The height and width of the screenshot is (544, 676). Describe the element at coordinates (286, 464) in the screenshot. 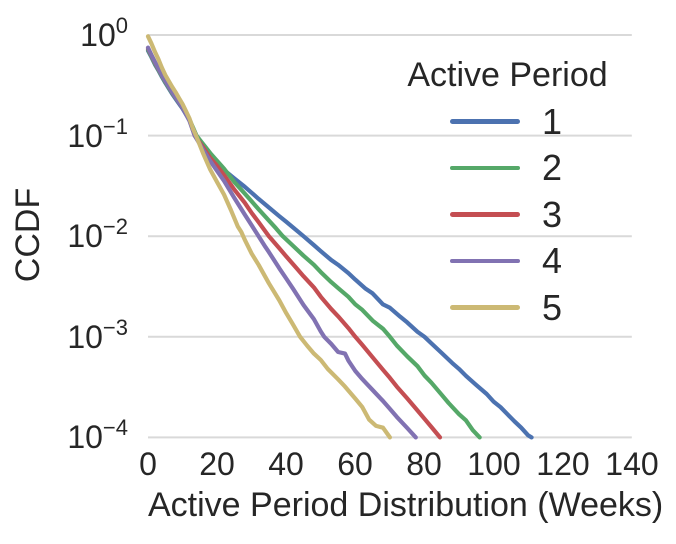

I see `x-tick-label: 40` at that location.